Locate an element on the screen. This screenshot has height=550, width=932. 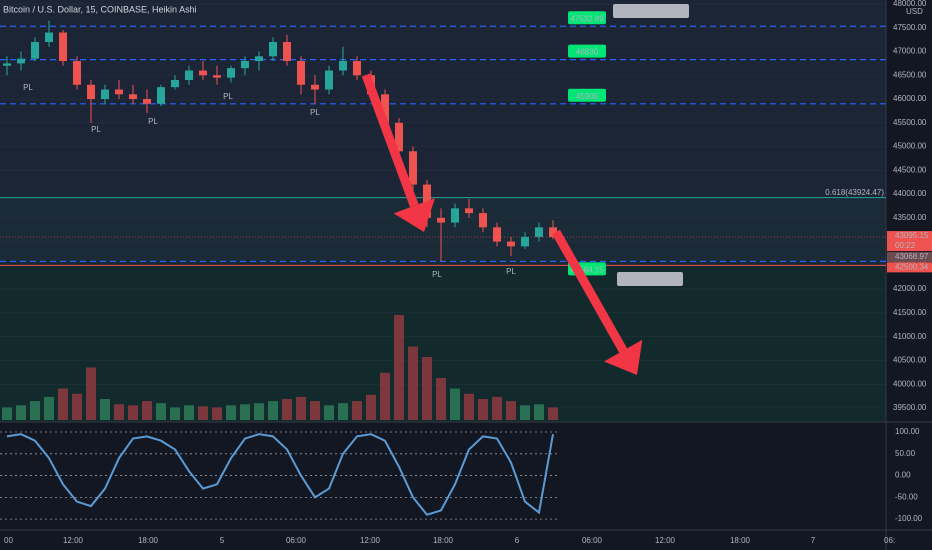
arrow-head is located at coordinates (623, 357).